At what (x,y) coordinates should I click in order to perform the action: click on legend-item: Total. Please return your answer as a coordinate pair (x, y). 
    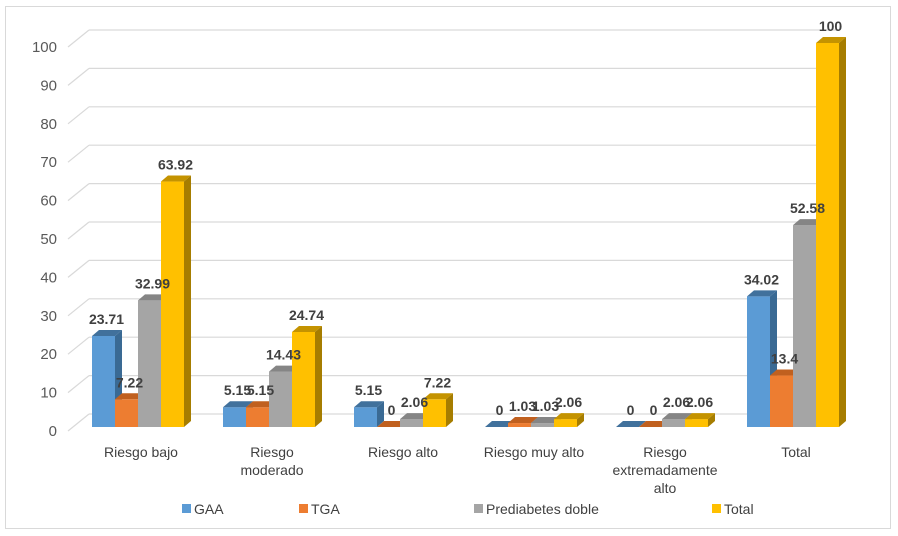
    Looking at the image, I should click on (733, 509).